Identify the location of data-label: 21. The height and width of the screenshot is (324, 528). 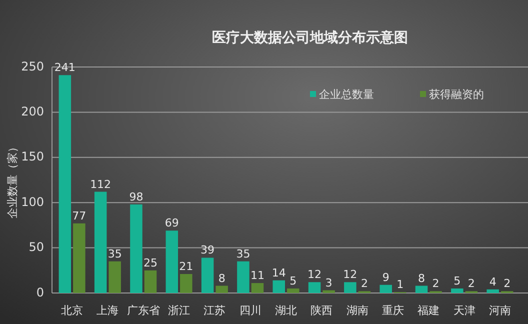
(186, 267).